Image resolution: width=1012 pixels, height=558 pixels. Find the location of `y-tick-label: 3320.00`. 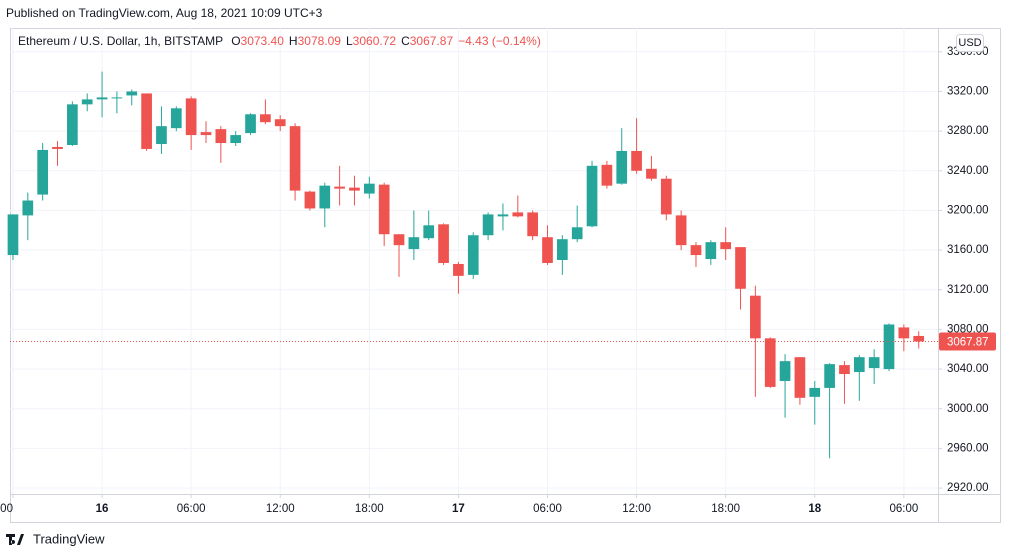

y-tick-label: 3320.00 is located at coordinates (968, 91).